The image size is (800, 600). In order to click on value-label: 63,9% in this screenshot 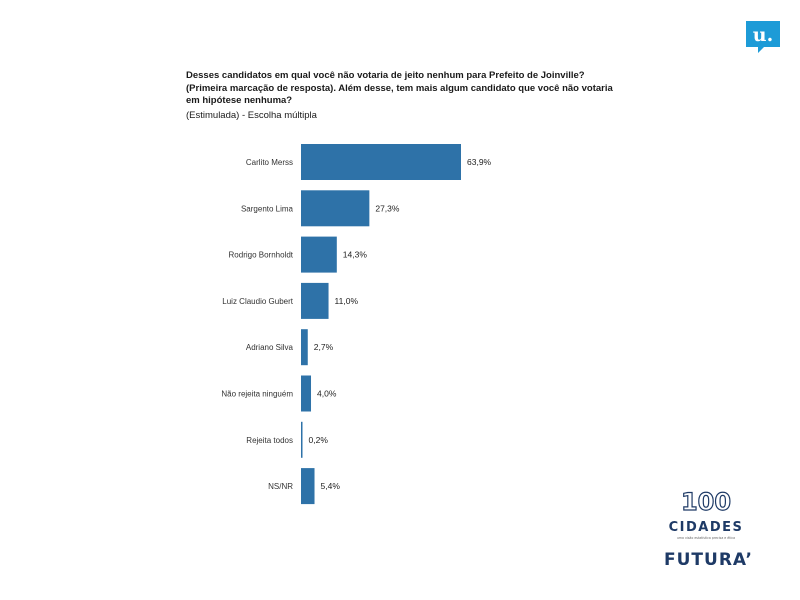, I will do `click(479, 162)`.